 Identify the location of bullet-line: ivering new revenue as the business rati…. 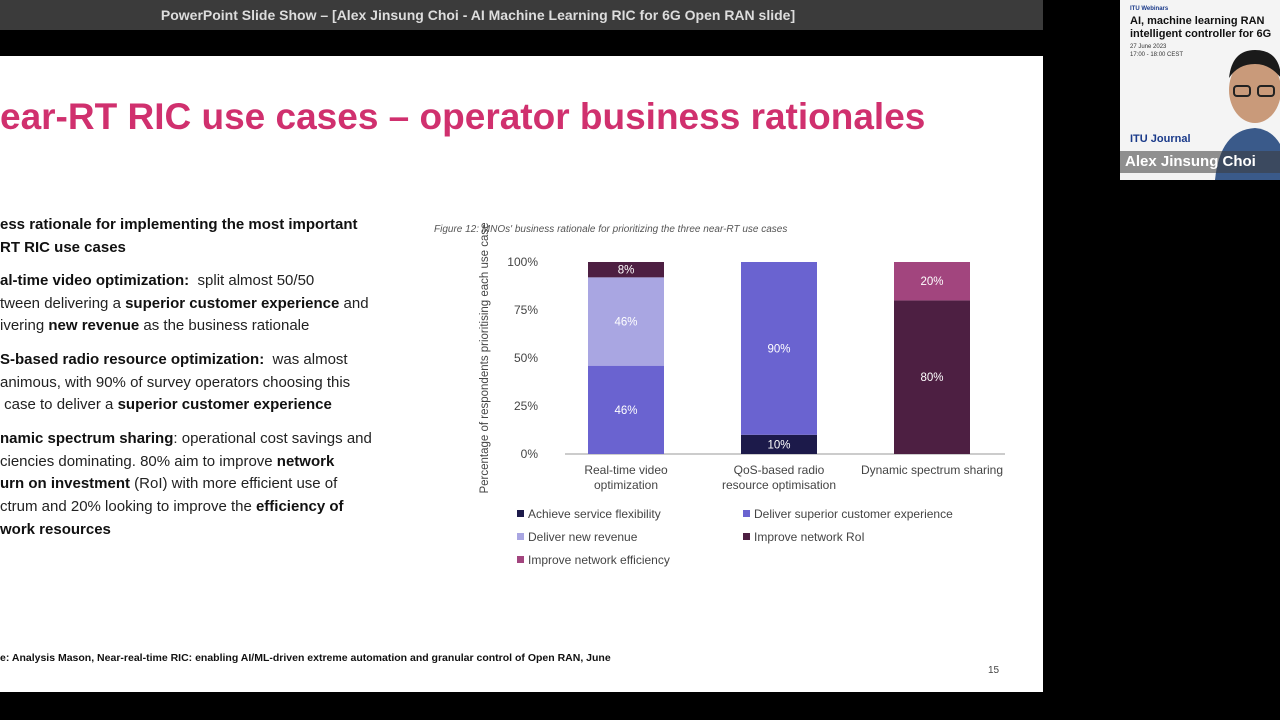
(154, 325).